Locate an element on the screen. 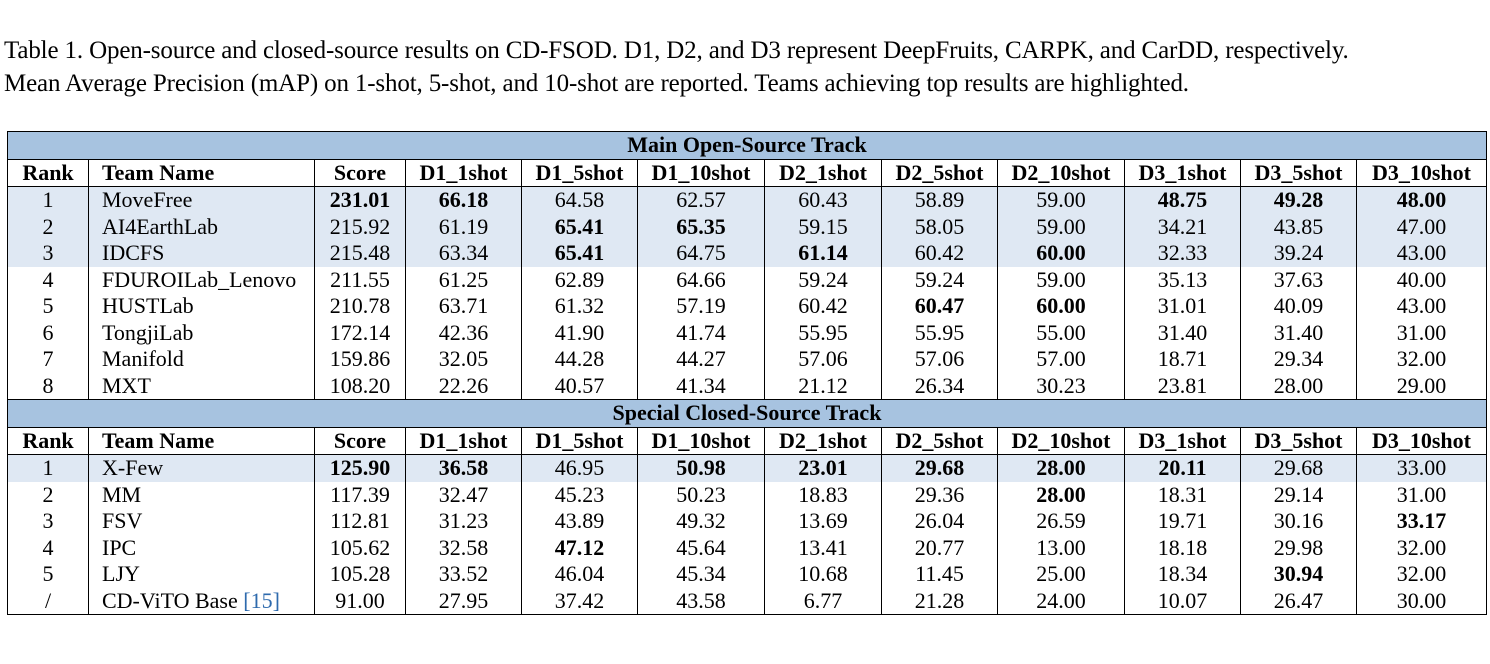  value-cell: 44.28 is located at coordinates (579, 359).